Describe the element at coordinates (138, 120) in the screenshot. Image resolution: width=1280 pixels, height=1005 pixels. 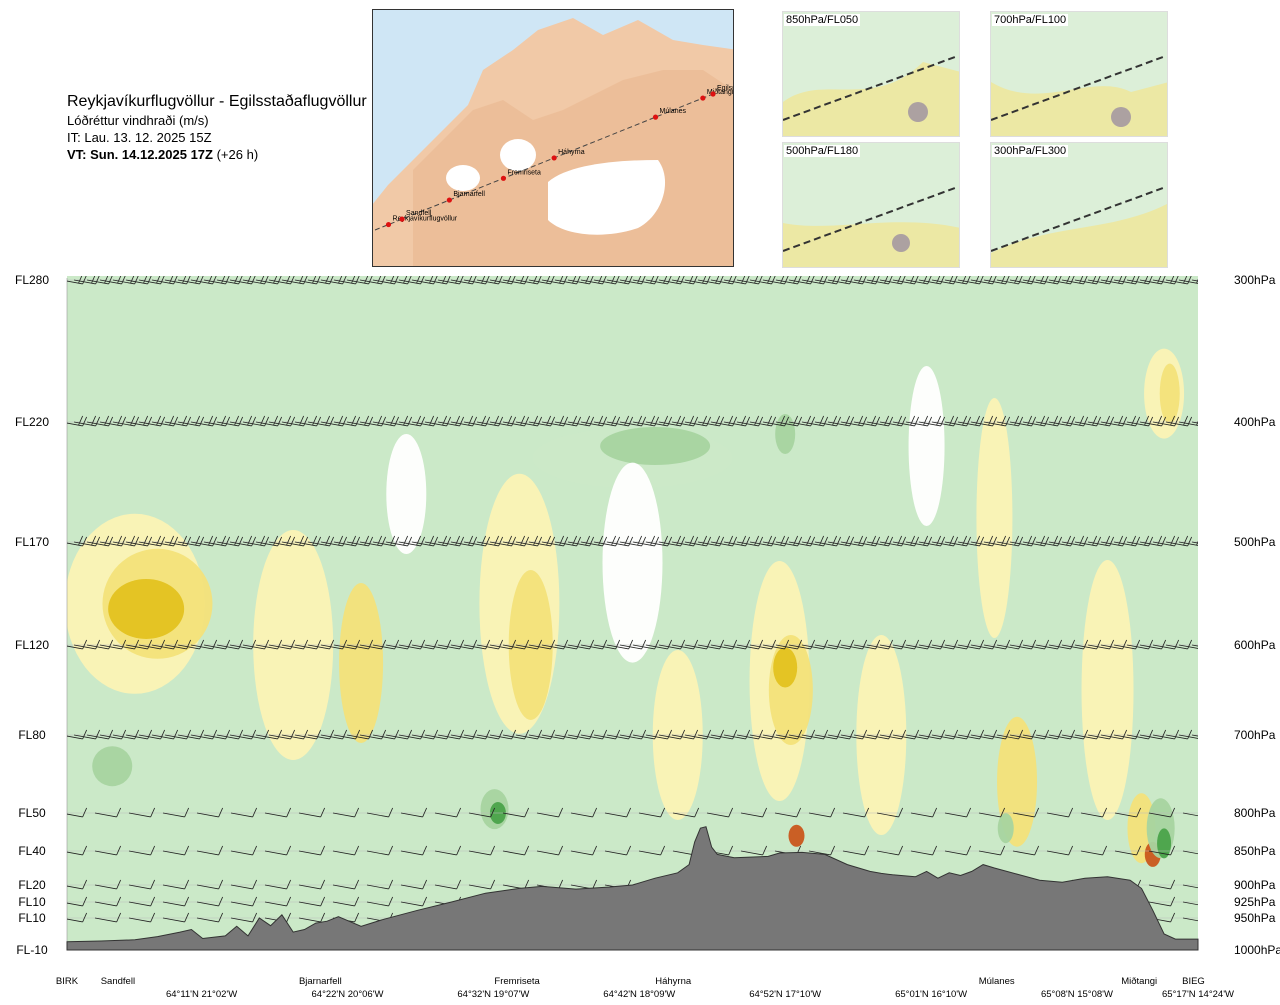
I see `parameter-label: Lóðréttur vindhraði (m/s)` at that location.